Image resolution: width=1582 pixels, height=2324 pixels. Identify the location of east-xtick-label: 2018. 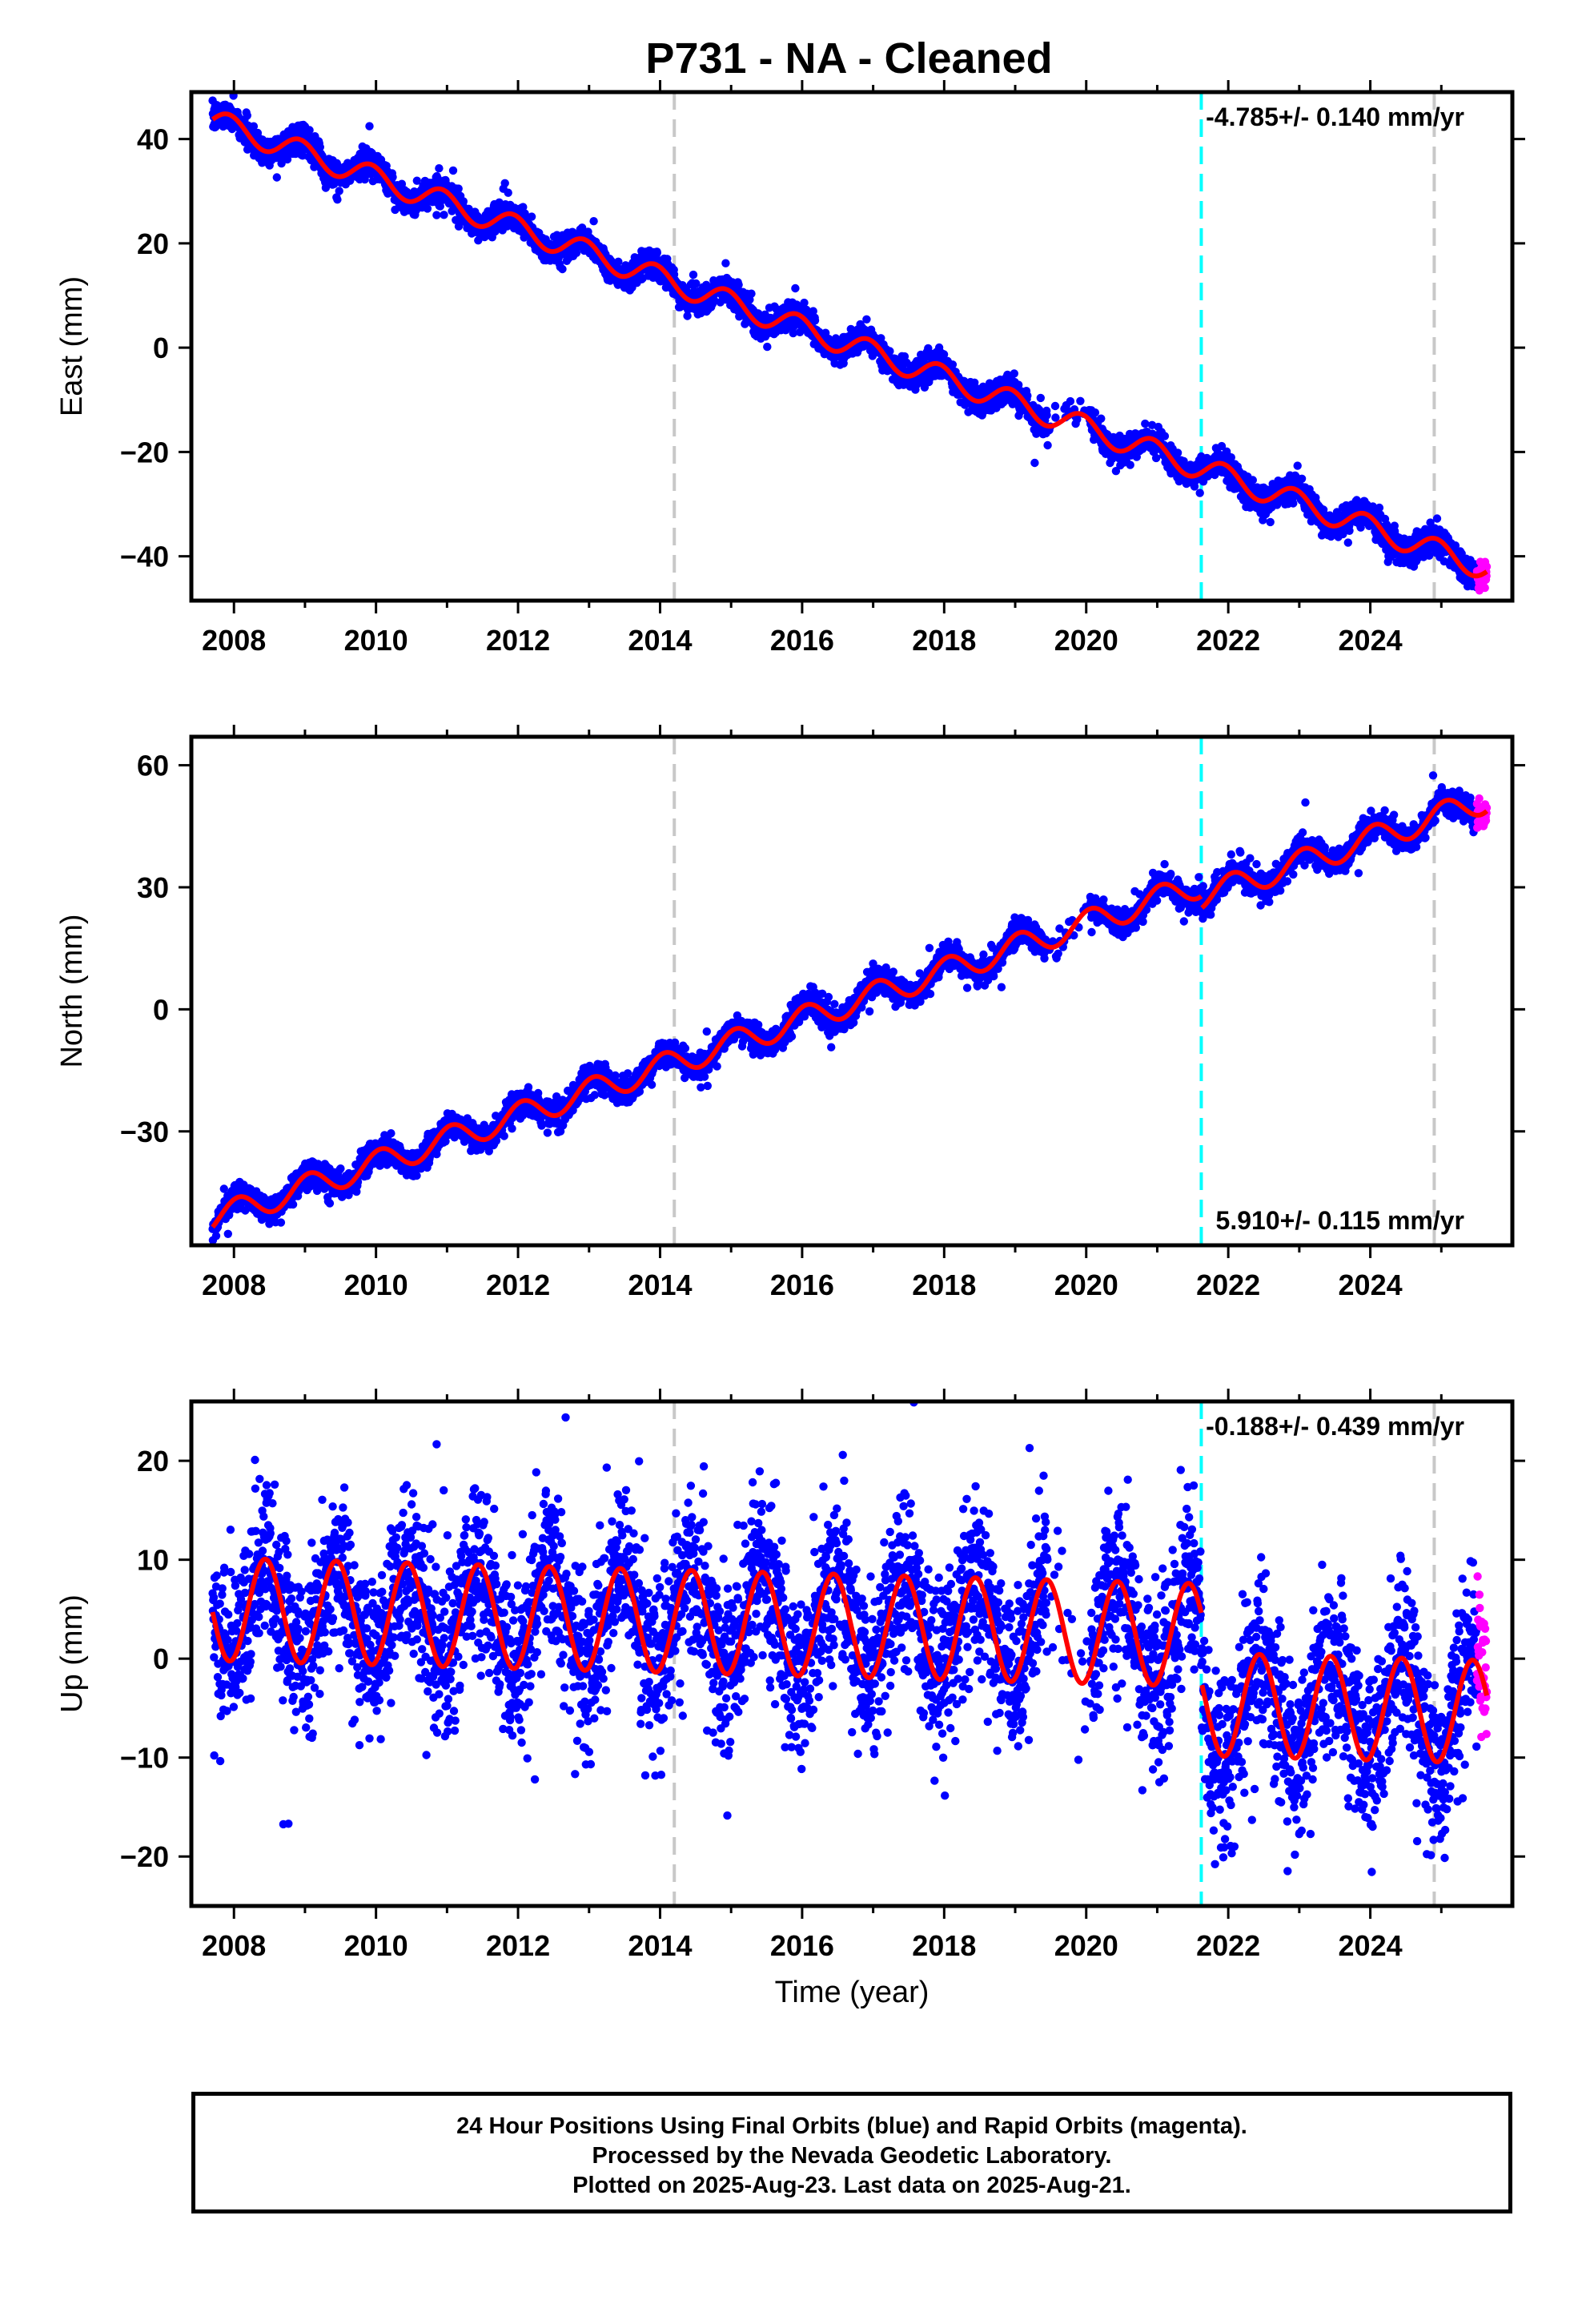
(944, 640).